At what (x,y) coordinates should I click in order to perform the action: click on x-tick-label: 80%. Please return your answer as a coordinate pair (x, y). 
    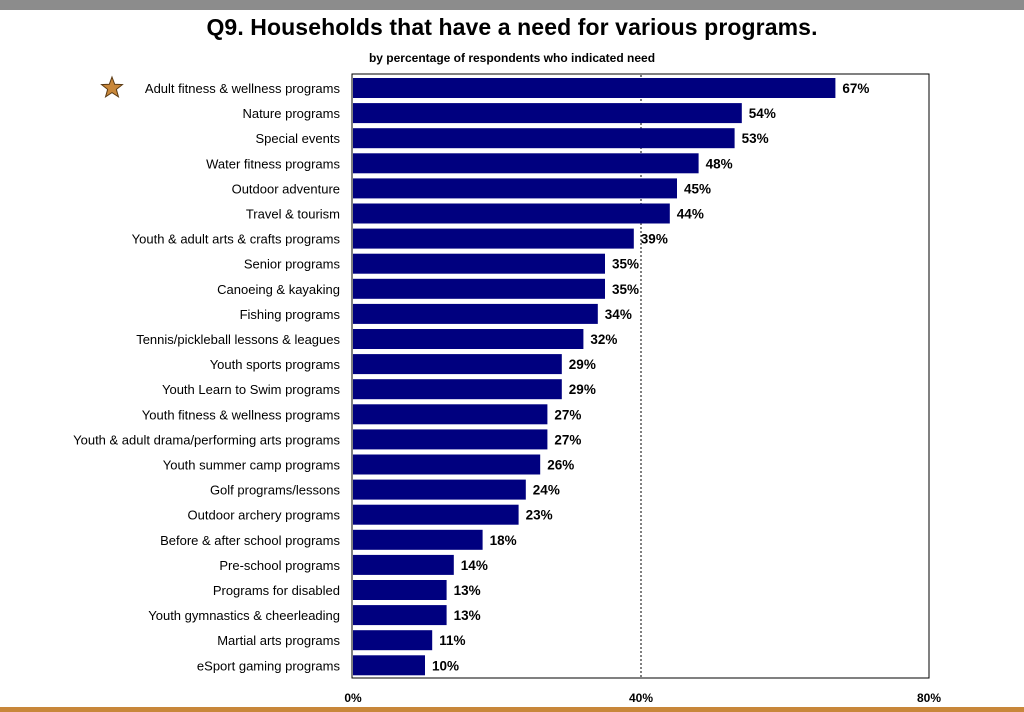
    Looking at the image, I should click on (929, 698).